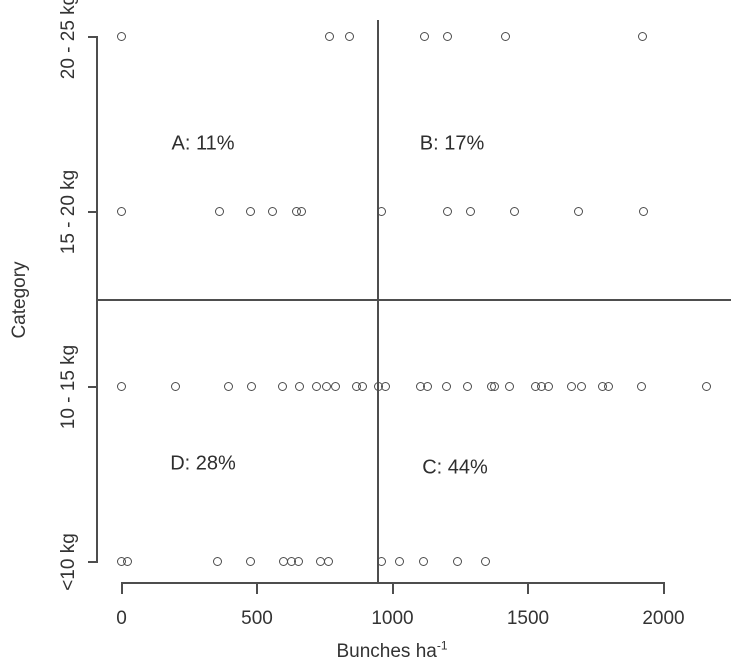 The width and height of the screenshot is (747, 670). Describe the element at coordinates (121, 618) in the screenshot. I see `x-tick-label: 0` at that location.